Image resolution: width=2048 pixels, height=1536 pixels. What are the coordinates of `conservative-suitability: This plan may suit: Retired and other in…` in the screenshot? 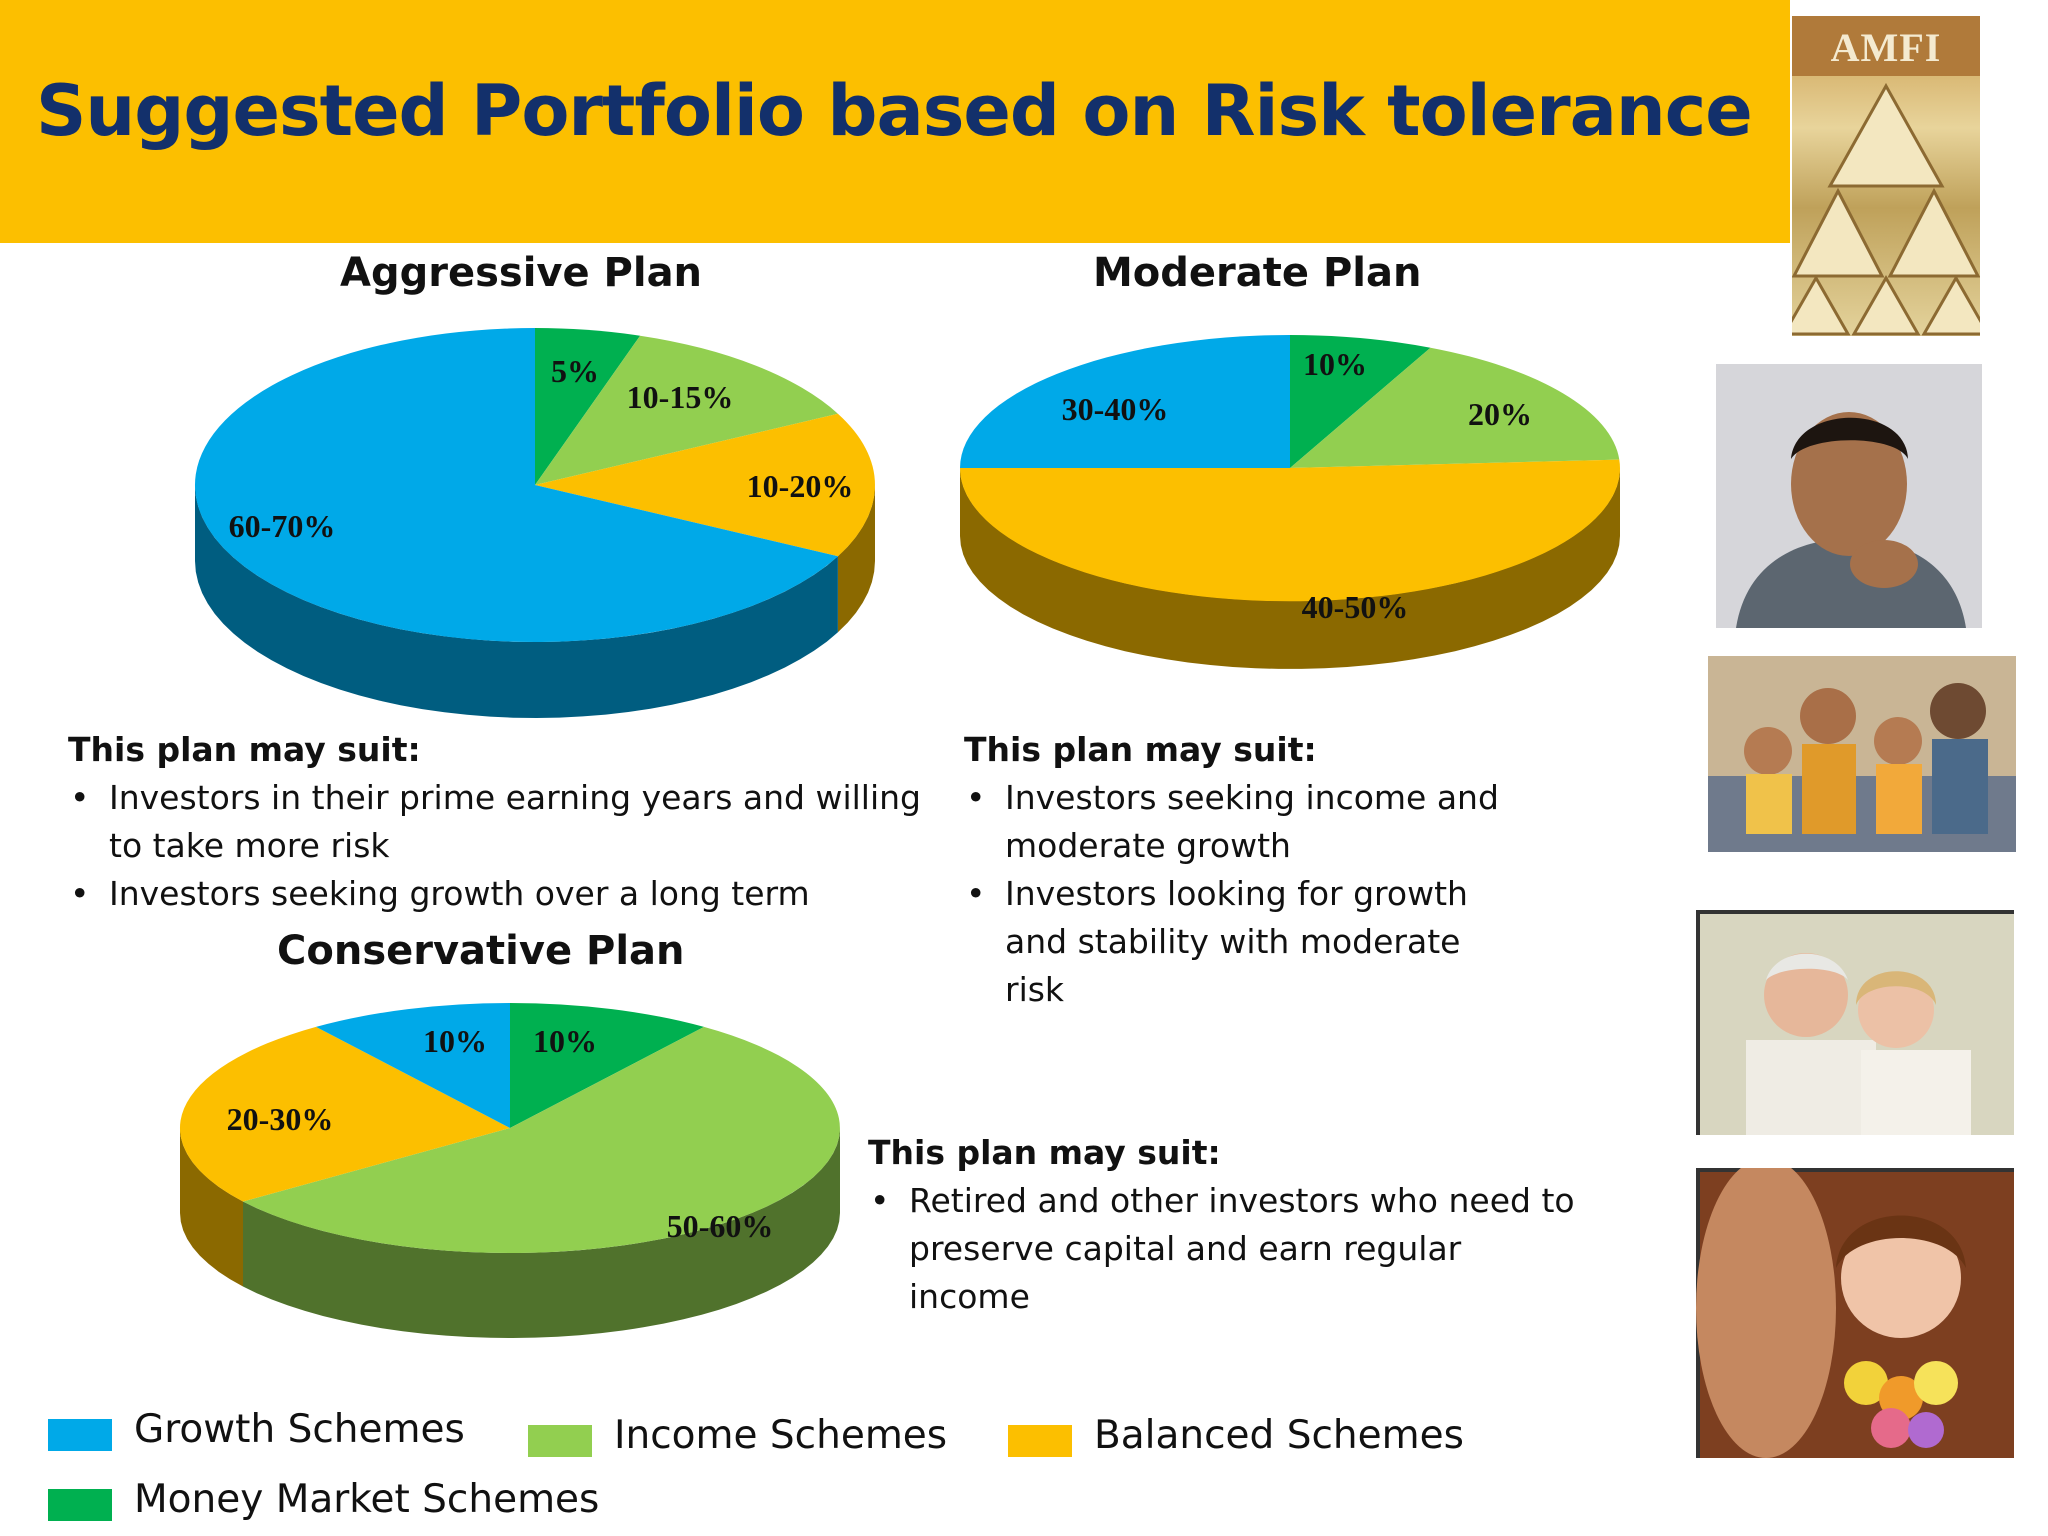 It's located at (1228, 1225).